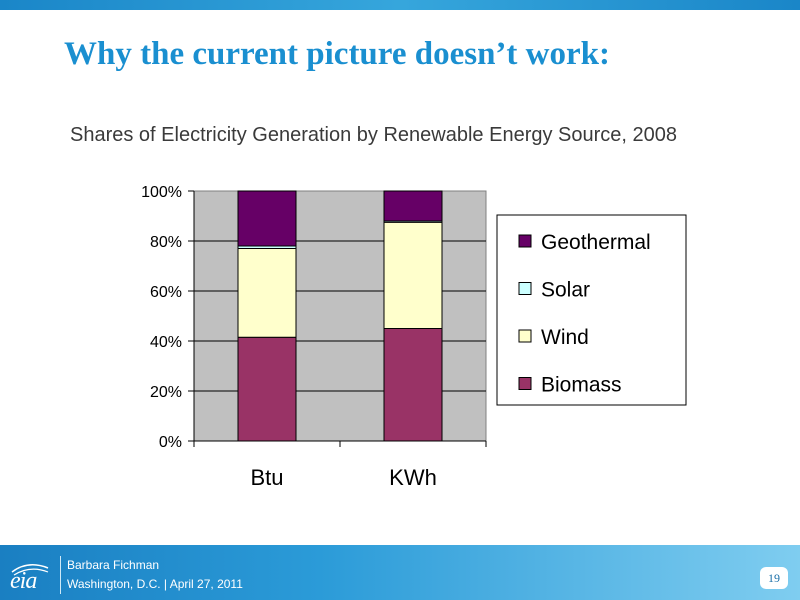 The width and height of the screenshot is (800, 600). I want to click on footer-divider, so click(60, 575).